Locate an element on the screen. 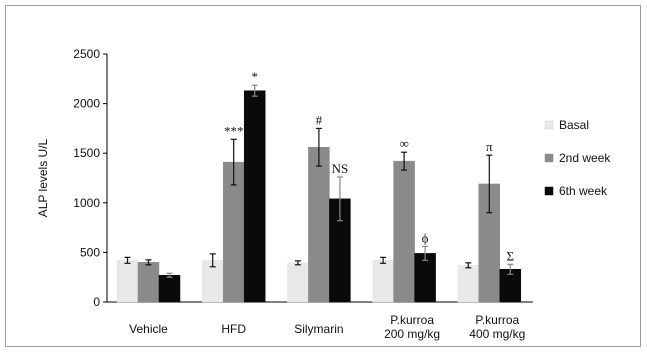 The image size is (647, 354). significance-annotation: NS is located at coordinates (340, 168).